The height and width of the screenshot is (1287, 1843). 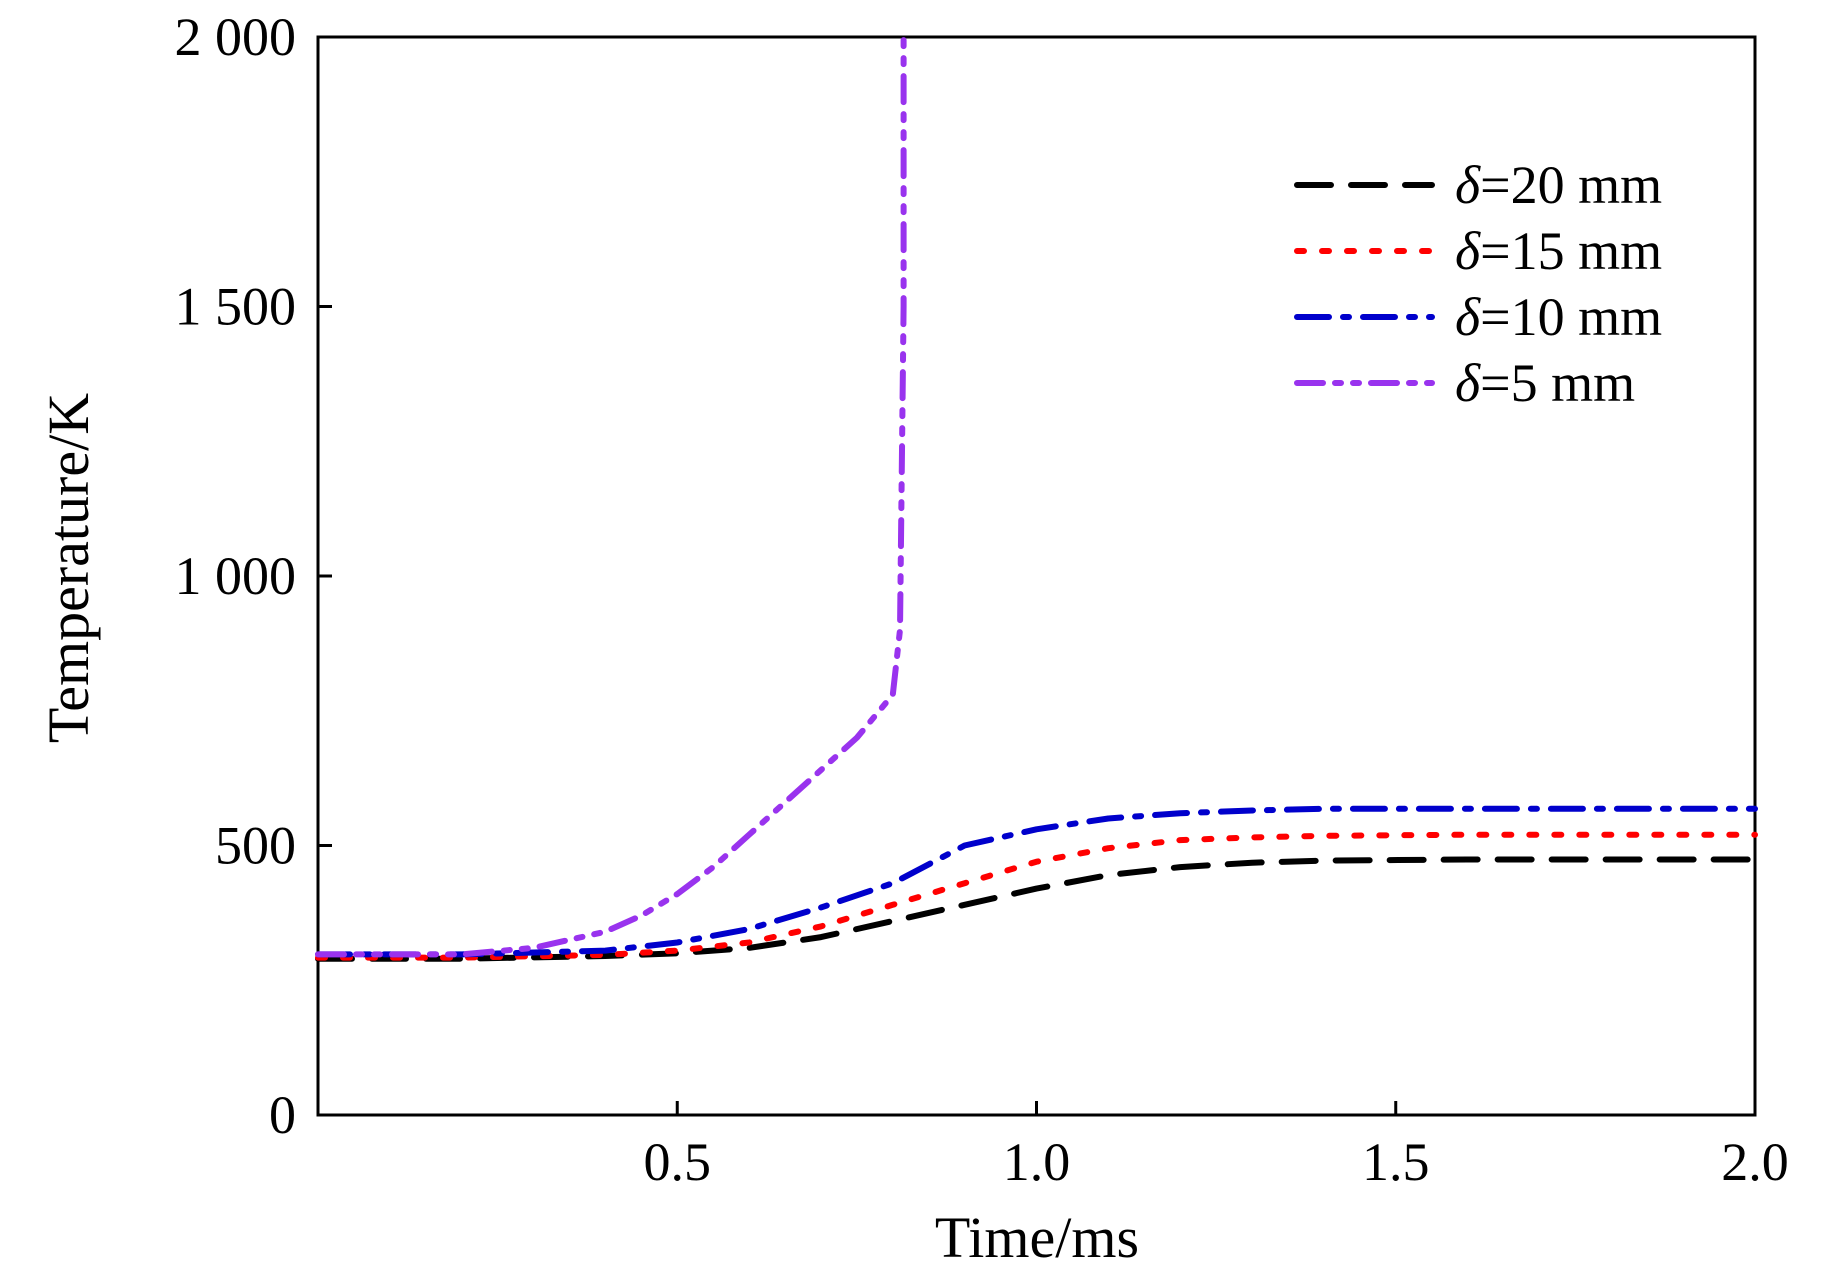 I want to click on legend-label-4: δ=5 mm, so click(x=1545, y=383).